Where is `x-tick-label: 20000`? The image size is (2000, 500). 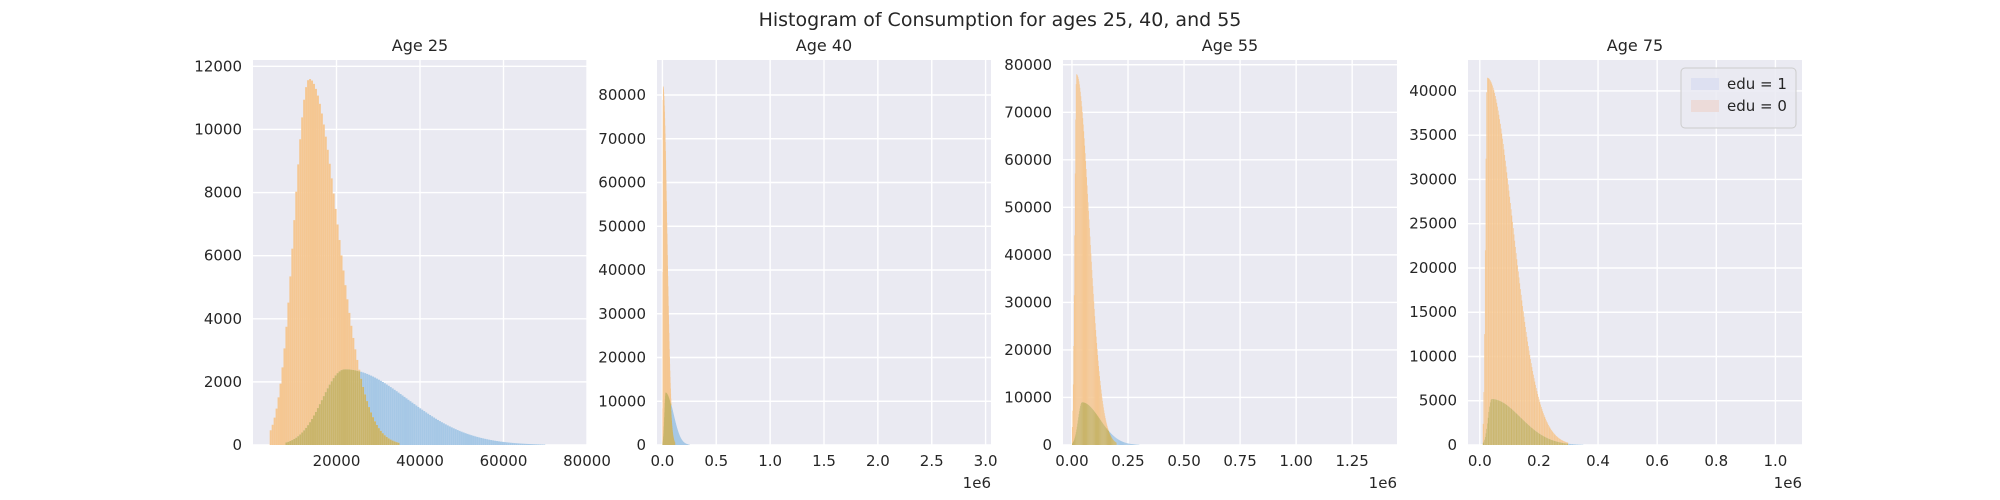
x-tick-label: 20000 is located at coordinates (337, 461).